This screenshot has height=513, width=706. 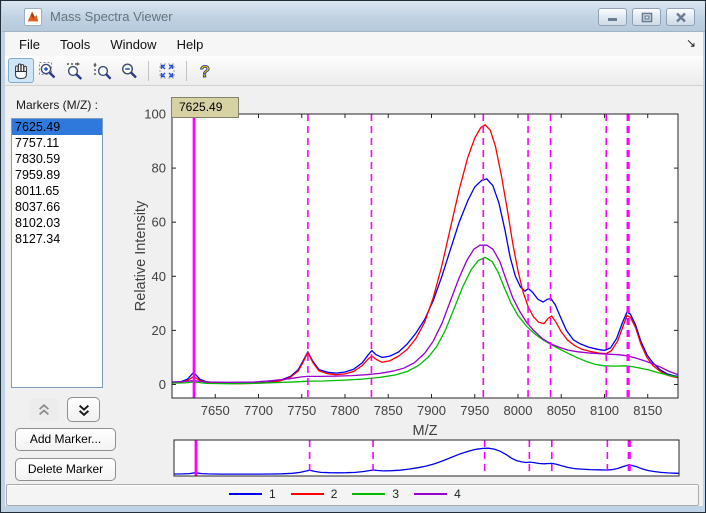 What do you see at coordinates (518, 410) in the screenshot?
I see `x-tick-label: 8000` at bounding box center [518, 410].